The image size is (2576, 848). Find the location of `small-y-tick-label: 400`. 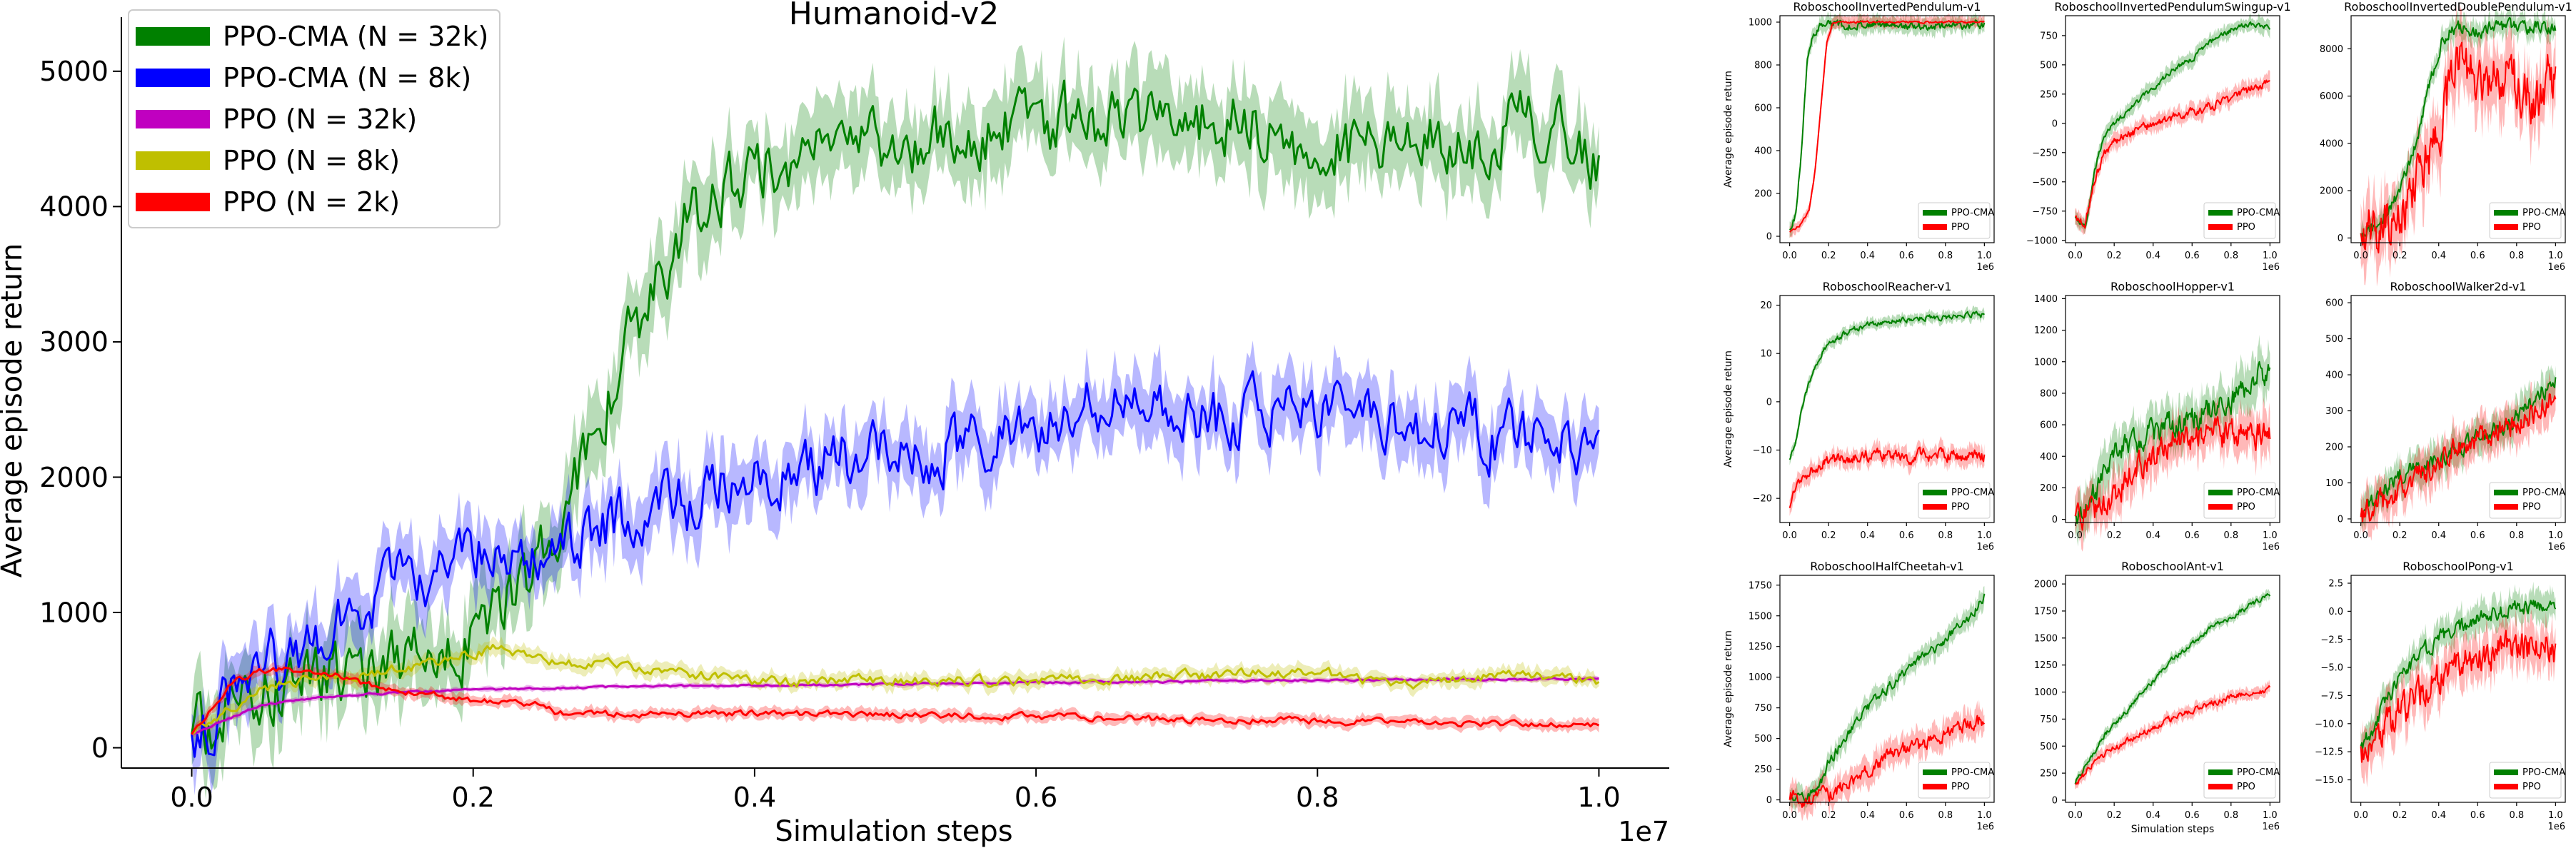

small-y-tick-label: 400 is located at coordinates (1763, 151).